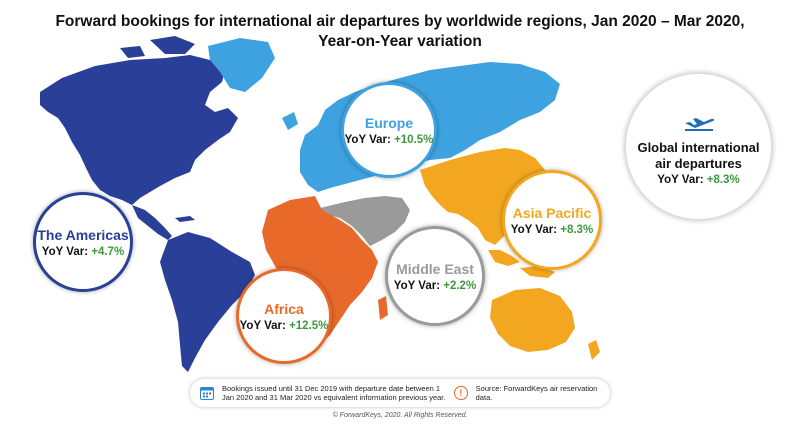 The image size is (800, 426). I want to click on europe-bubble: Europe YoY Var: +10.5%, so click(389, 130).